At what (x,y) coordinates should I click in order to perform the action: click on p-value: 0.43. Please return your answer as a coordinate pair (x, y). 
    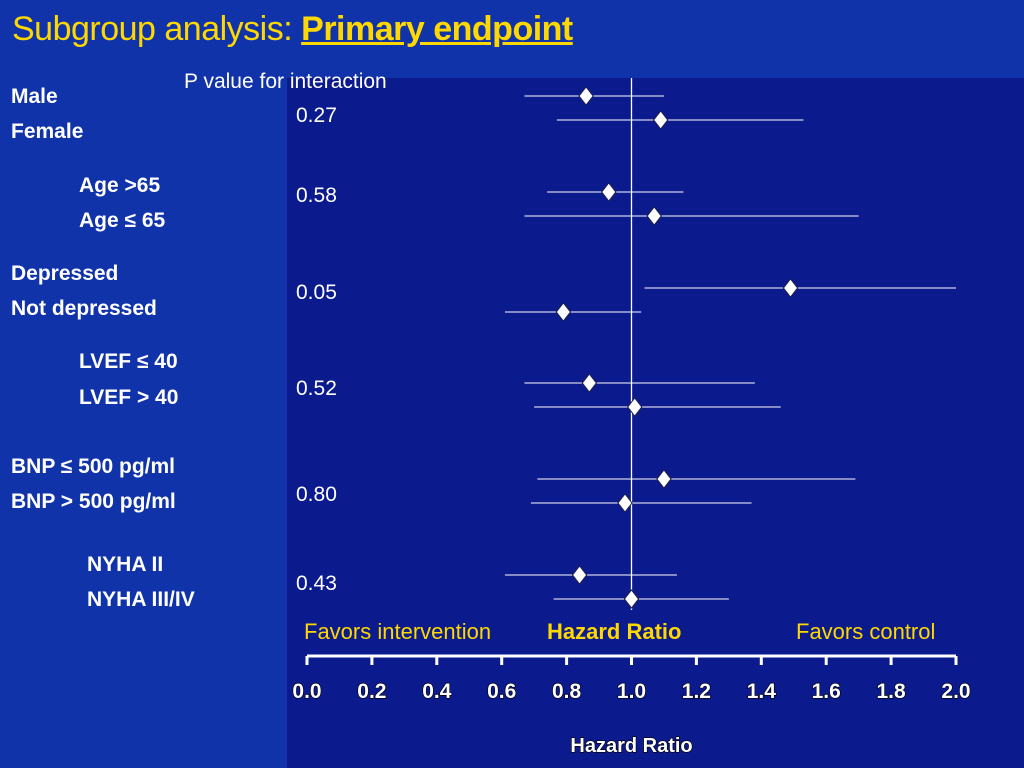
    Looking at the image, I should click on (316, 583).